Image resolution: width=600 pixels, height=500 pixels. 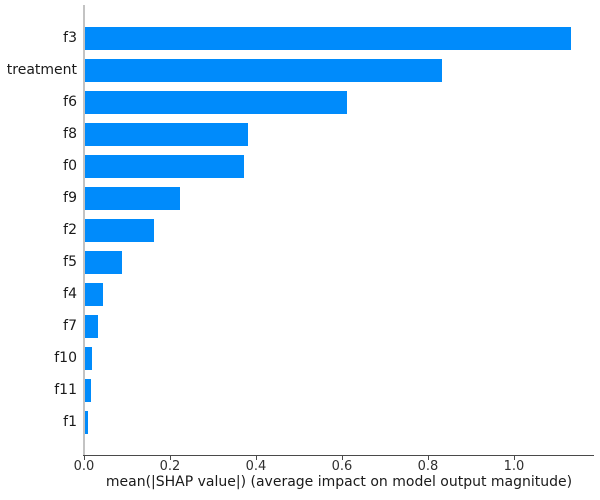 I want to click on y-tick-label-f6: f6, so click(x=70, y=102).